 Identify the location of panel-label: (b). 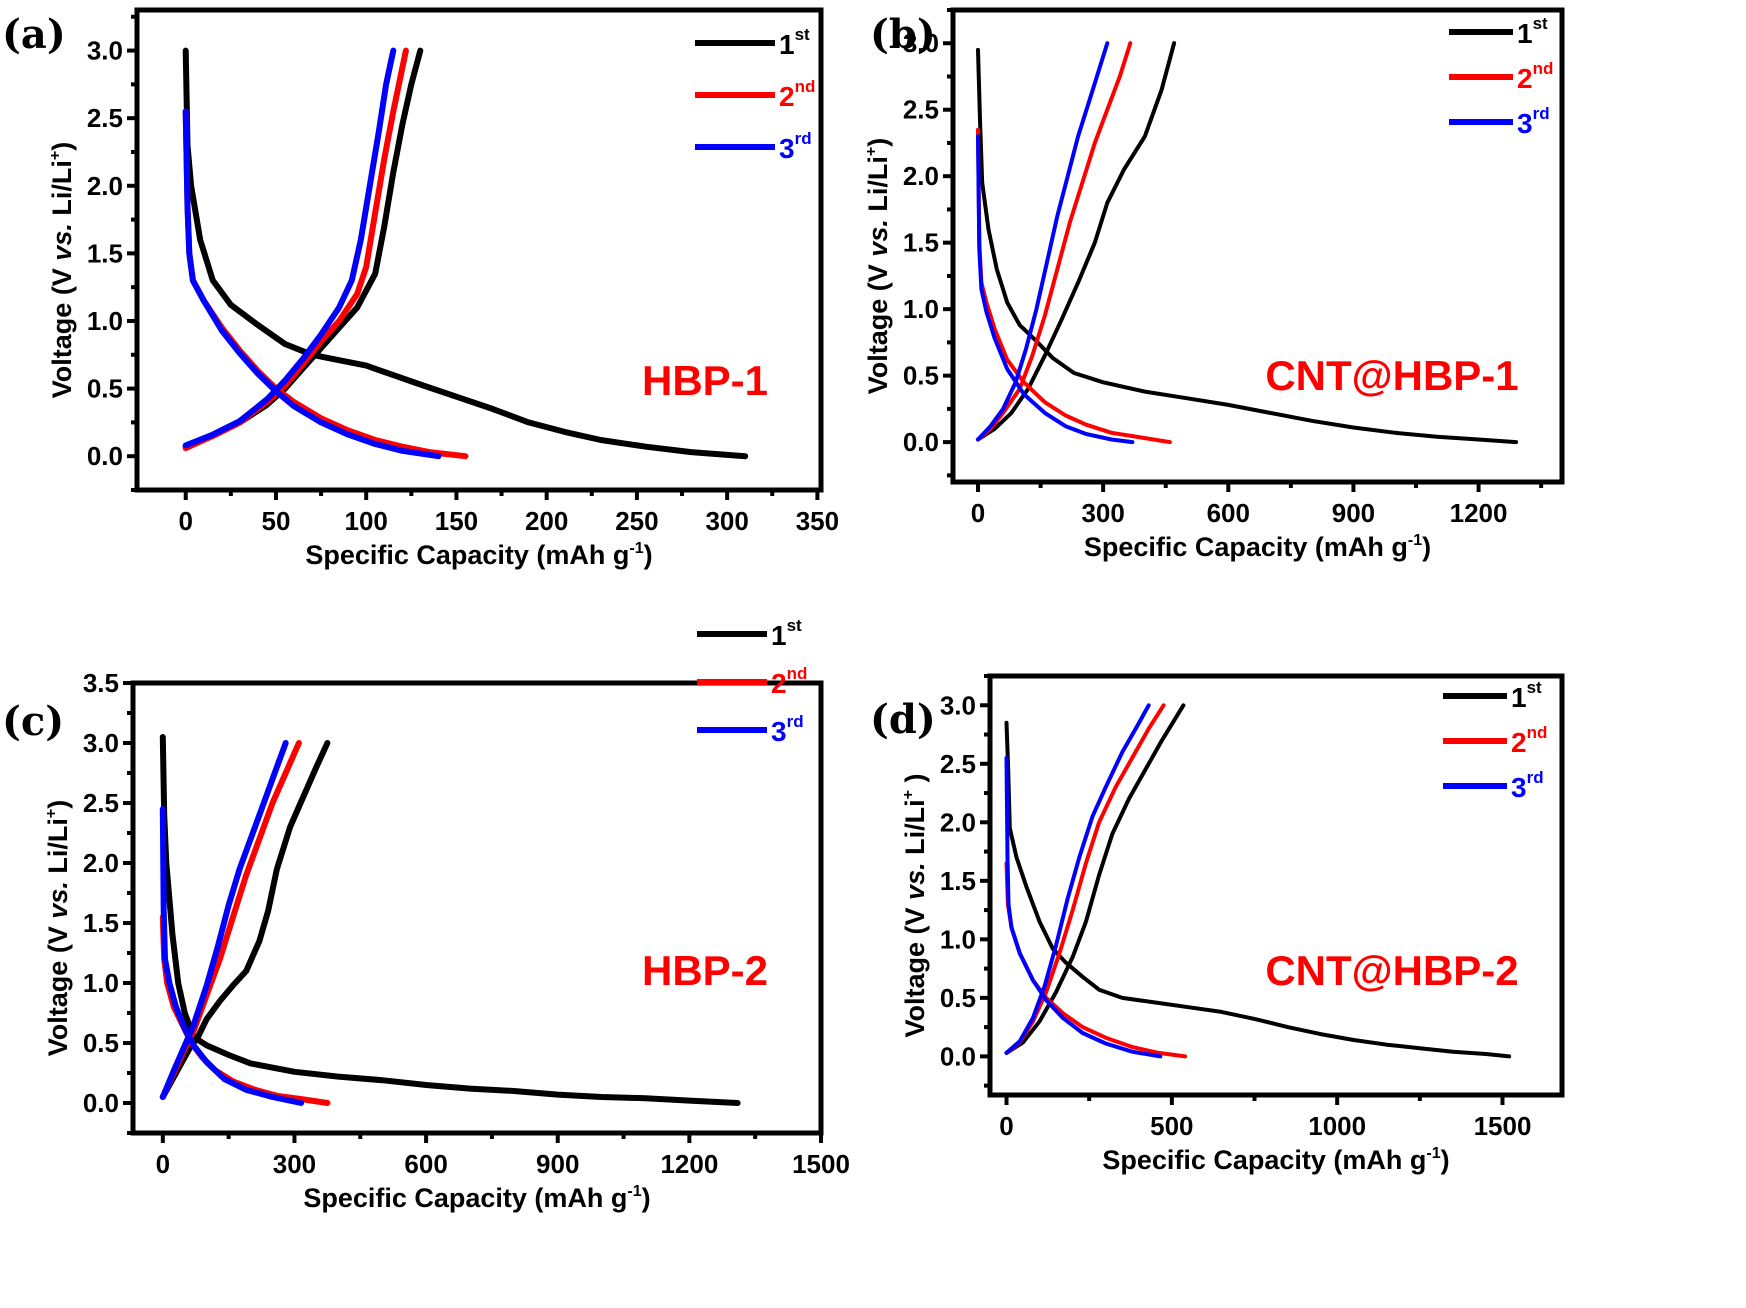
(903, 34).